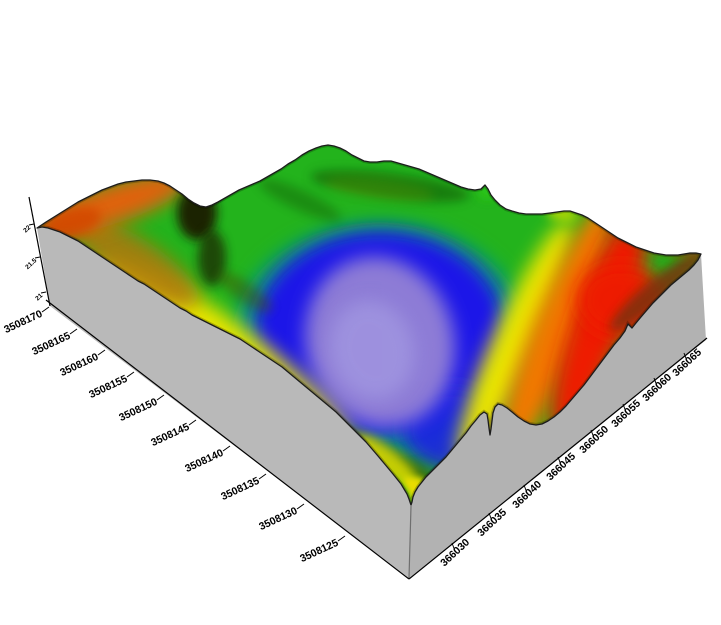 This screenshot has height=625, width=721. What do you see at coordinates (170, 435) in the screenshot?
I see `y-axis-tick-label: 3508145` at bounding box center [170, 435].